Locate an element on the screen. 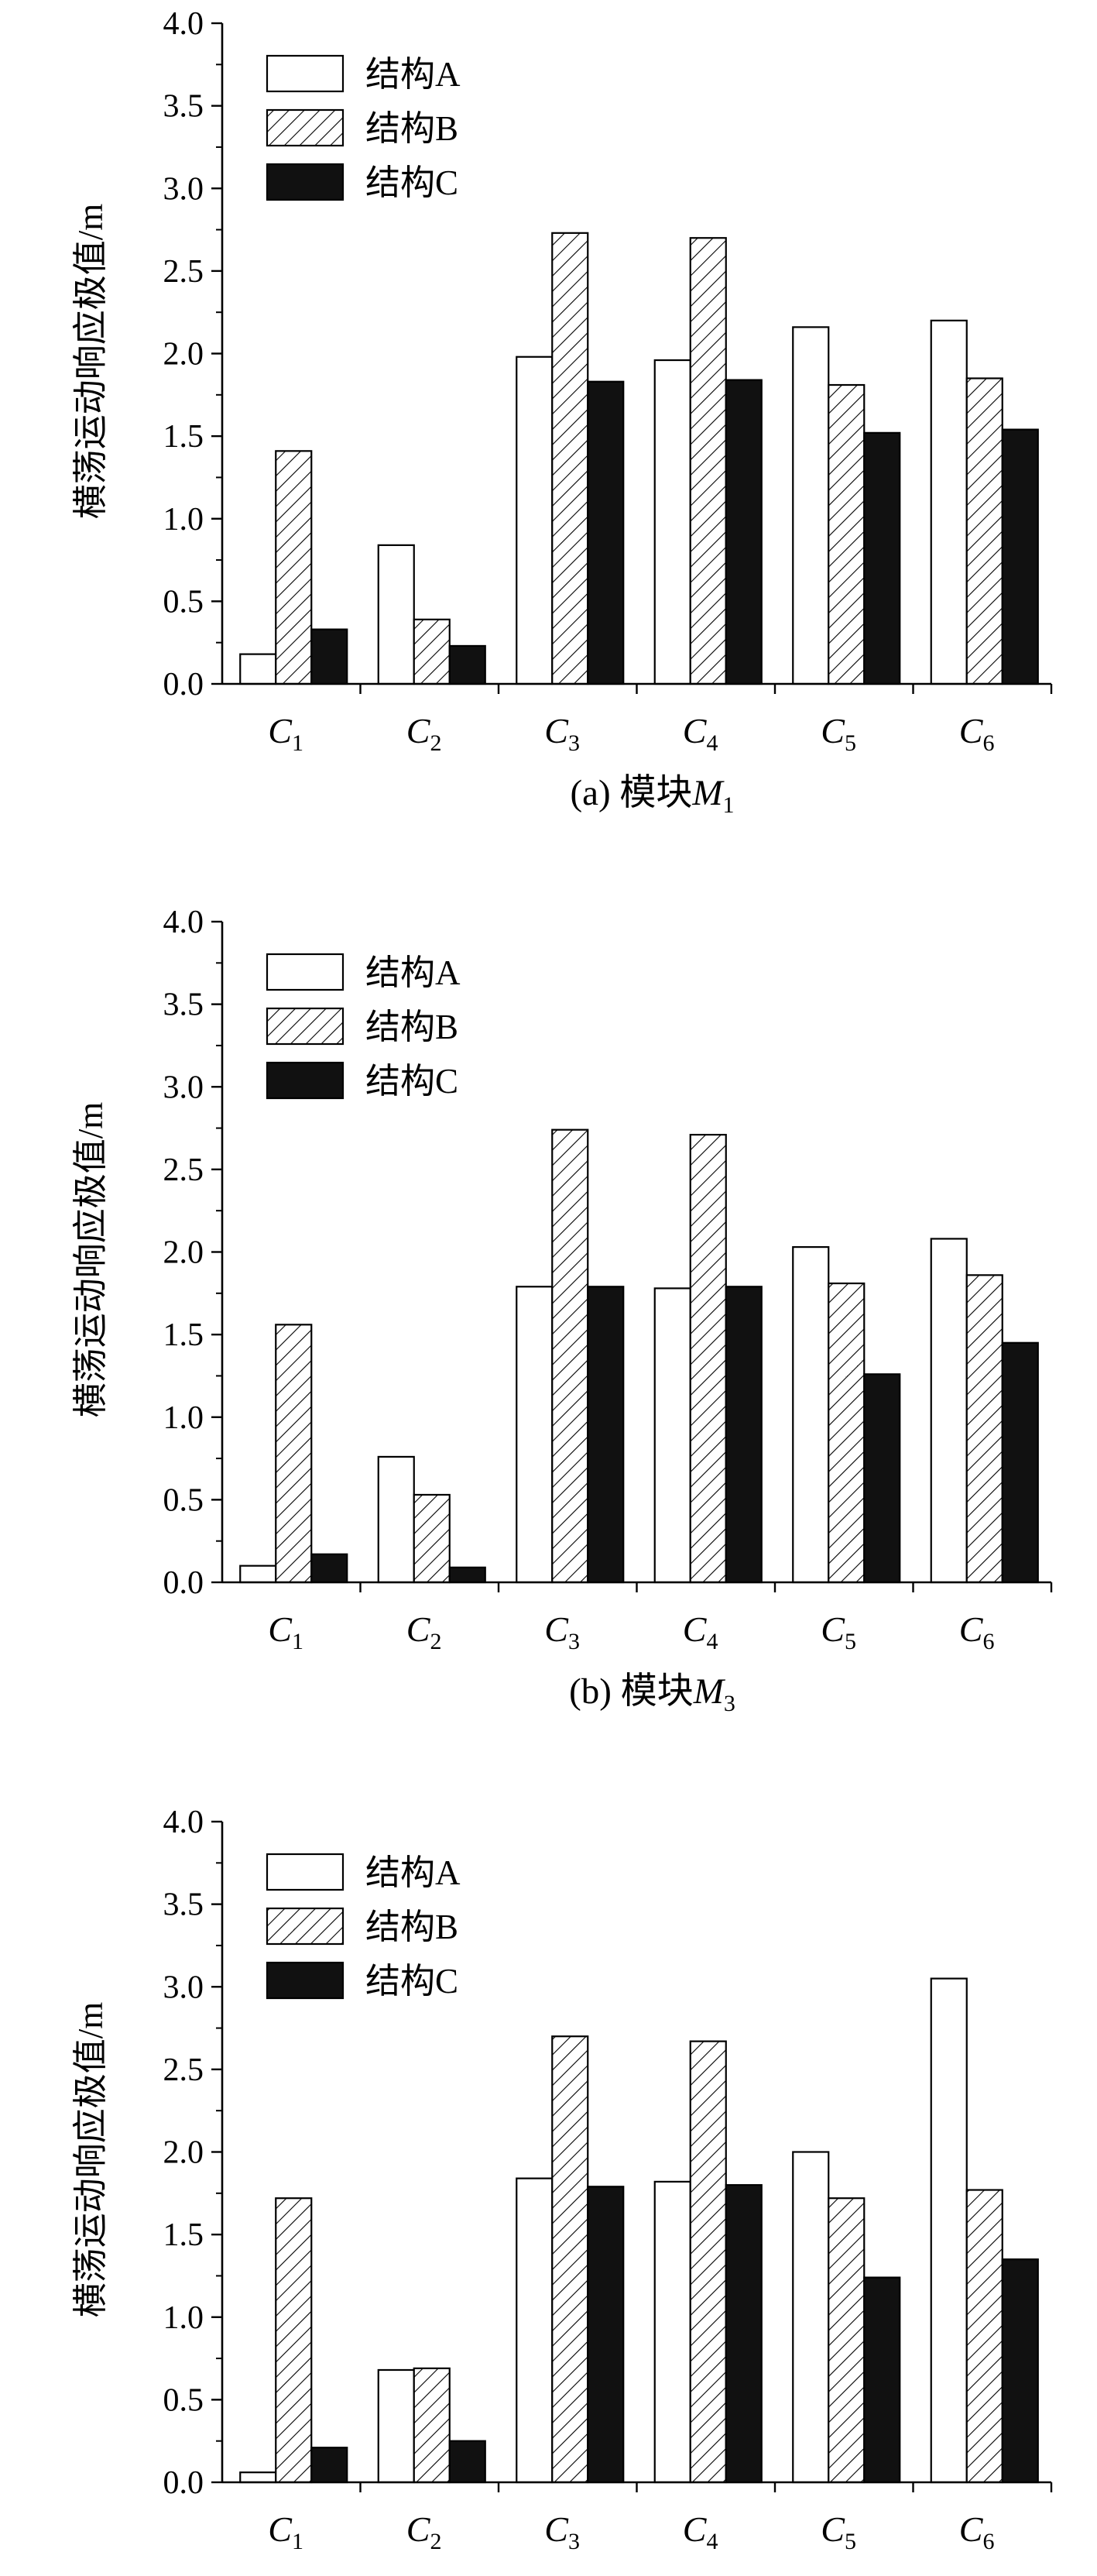 This screenshot has height=2576, width=1097. y-tick-label: 1.0 is located at coordinates (183, 520).